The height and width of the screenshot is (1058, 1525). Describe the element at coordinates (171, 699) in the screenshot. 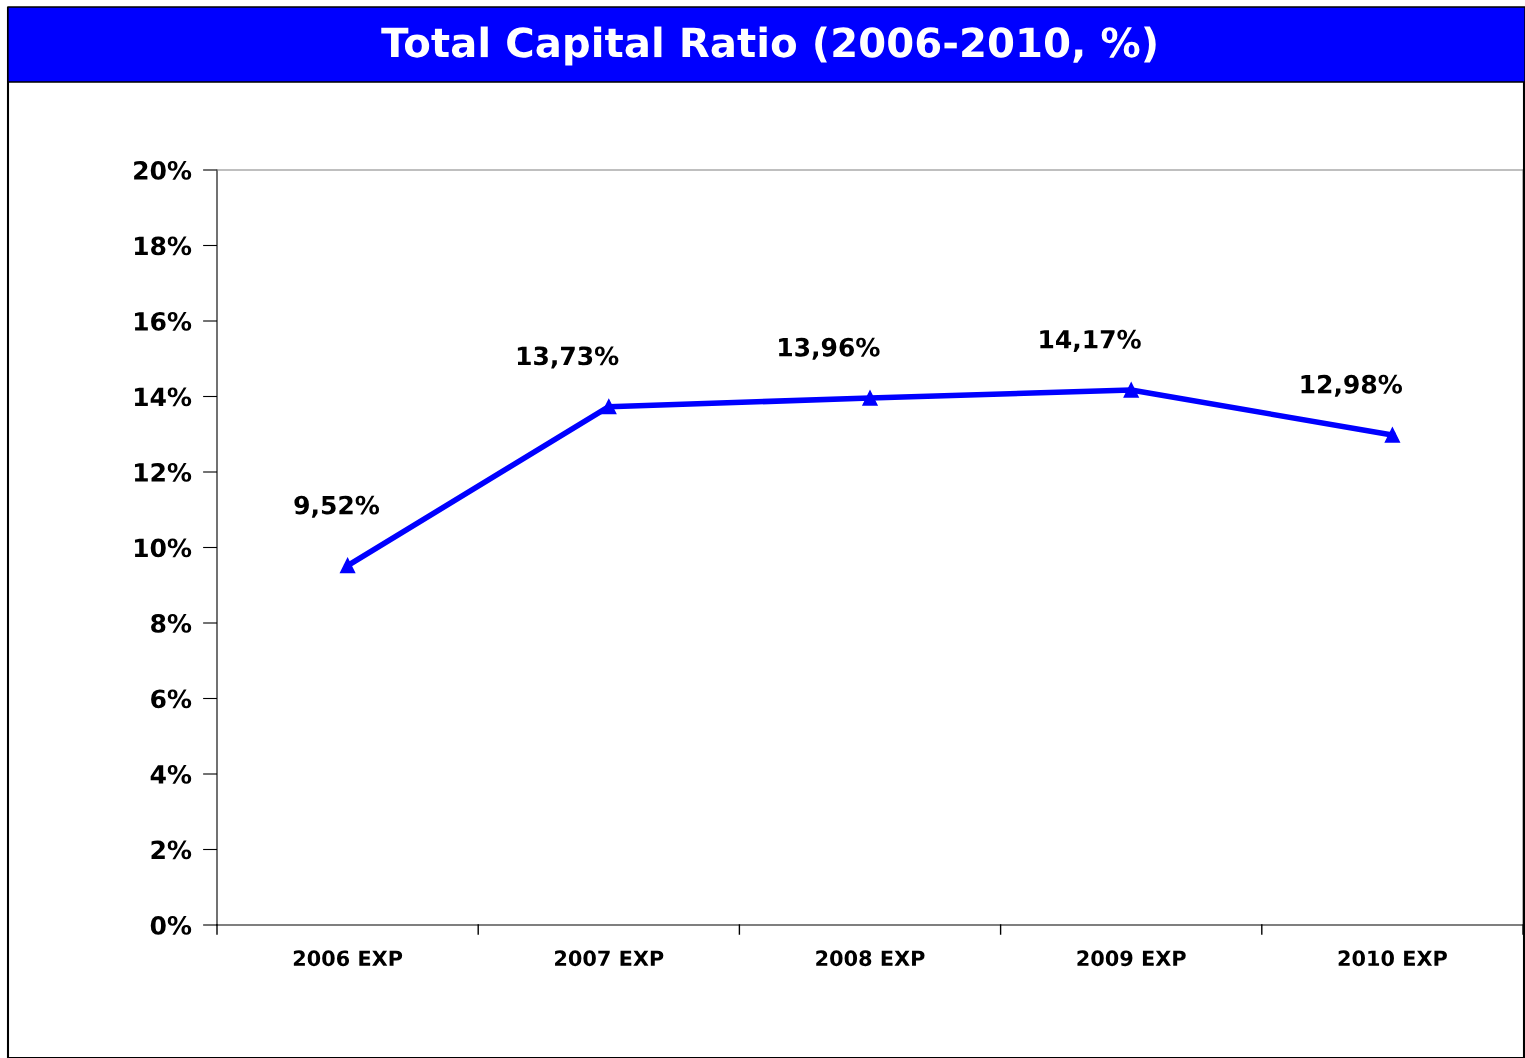

I see `y-tick-label: 6%` at that location.